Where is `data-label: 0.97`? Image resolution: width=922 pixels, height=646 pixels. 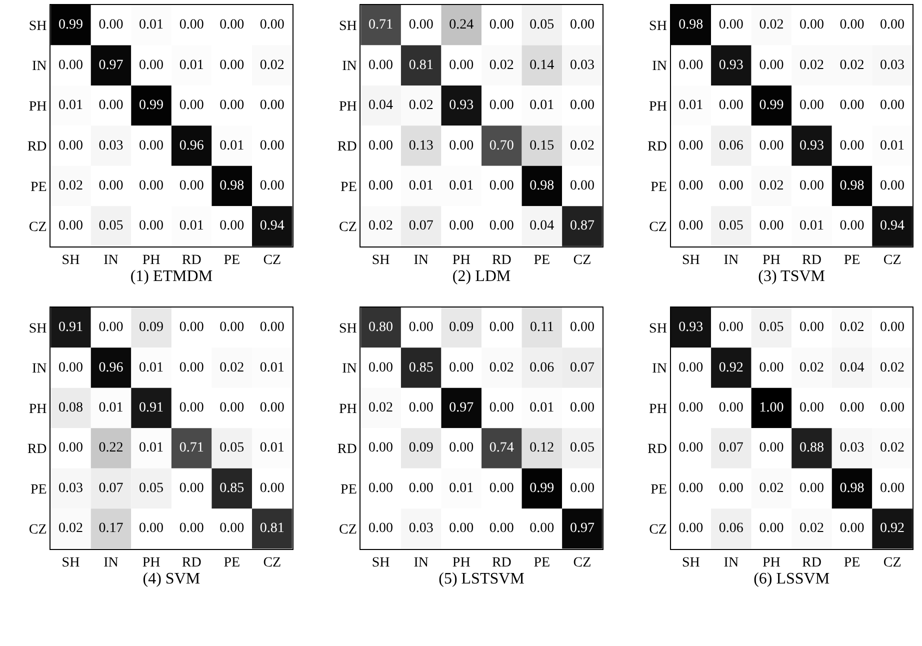 data-label: 0.97 is located at coordinates (582, 528).